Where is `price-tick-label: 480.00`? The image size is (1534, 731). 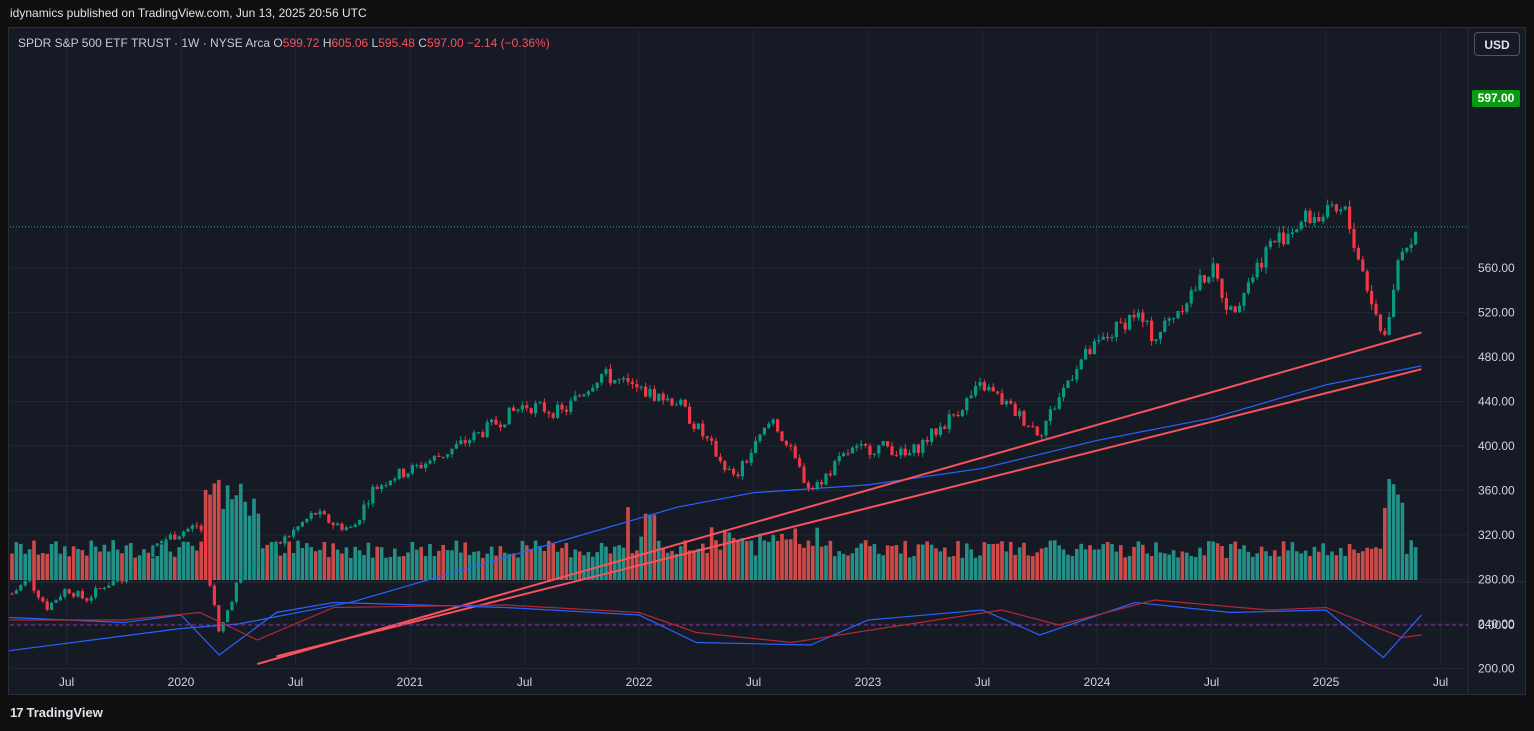
price-tick-label: 480.00 is located at coordinates (1496, 357).